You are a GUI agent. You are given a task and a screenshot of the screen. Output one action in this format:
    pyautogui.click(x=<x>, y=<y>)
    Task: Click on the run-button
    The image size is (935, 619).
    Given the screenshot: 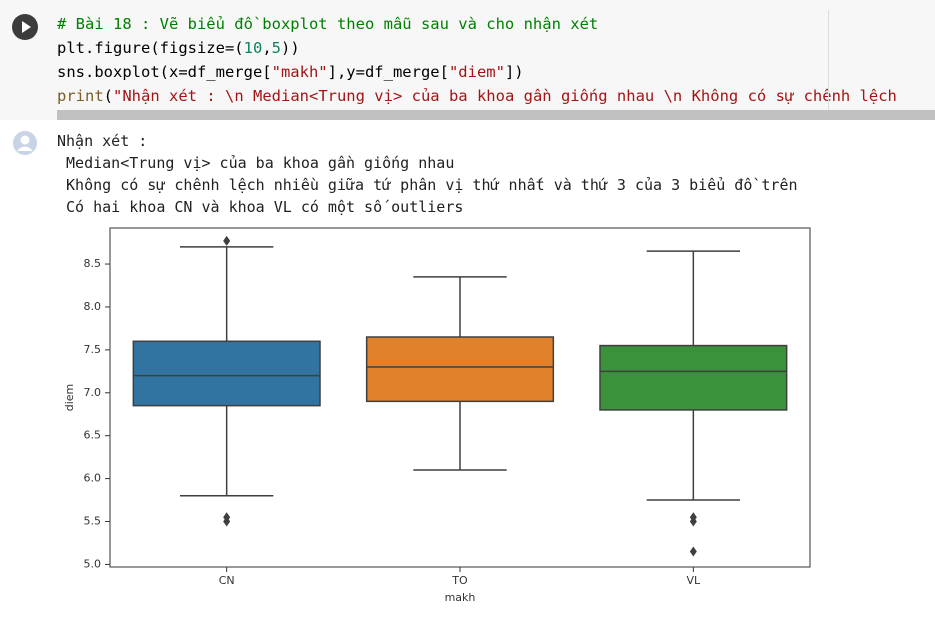 What is the action you would take?
    pyautogui.click(x=25, y=27)
    